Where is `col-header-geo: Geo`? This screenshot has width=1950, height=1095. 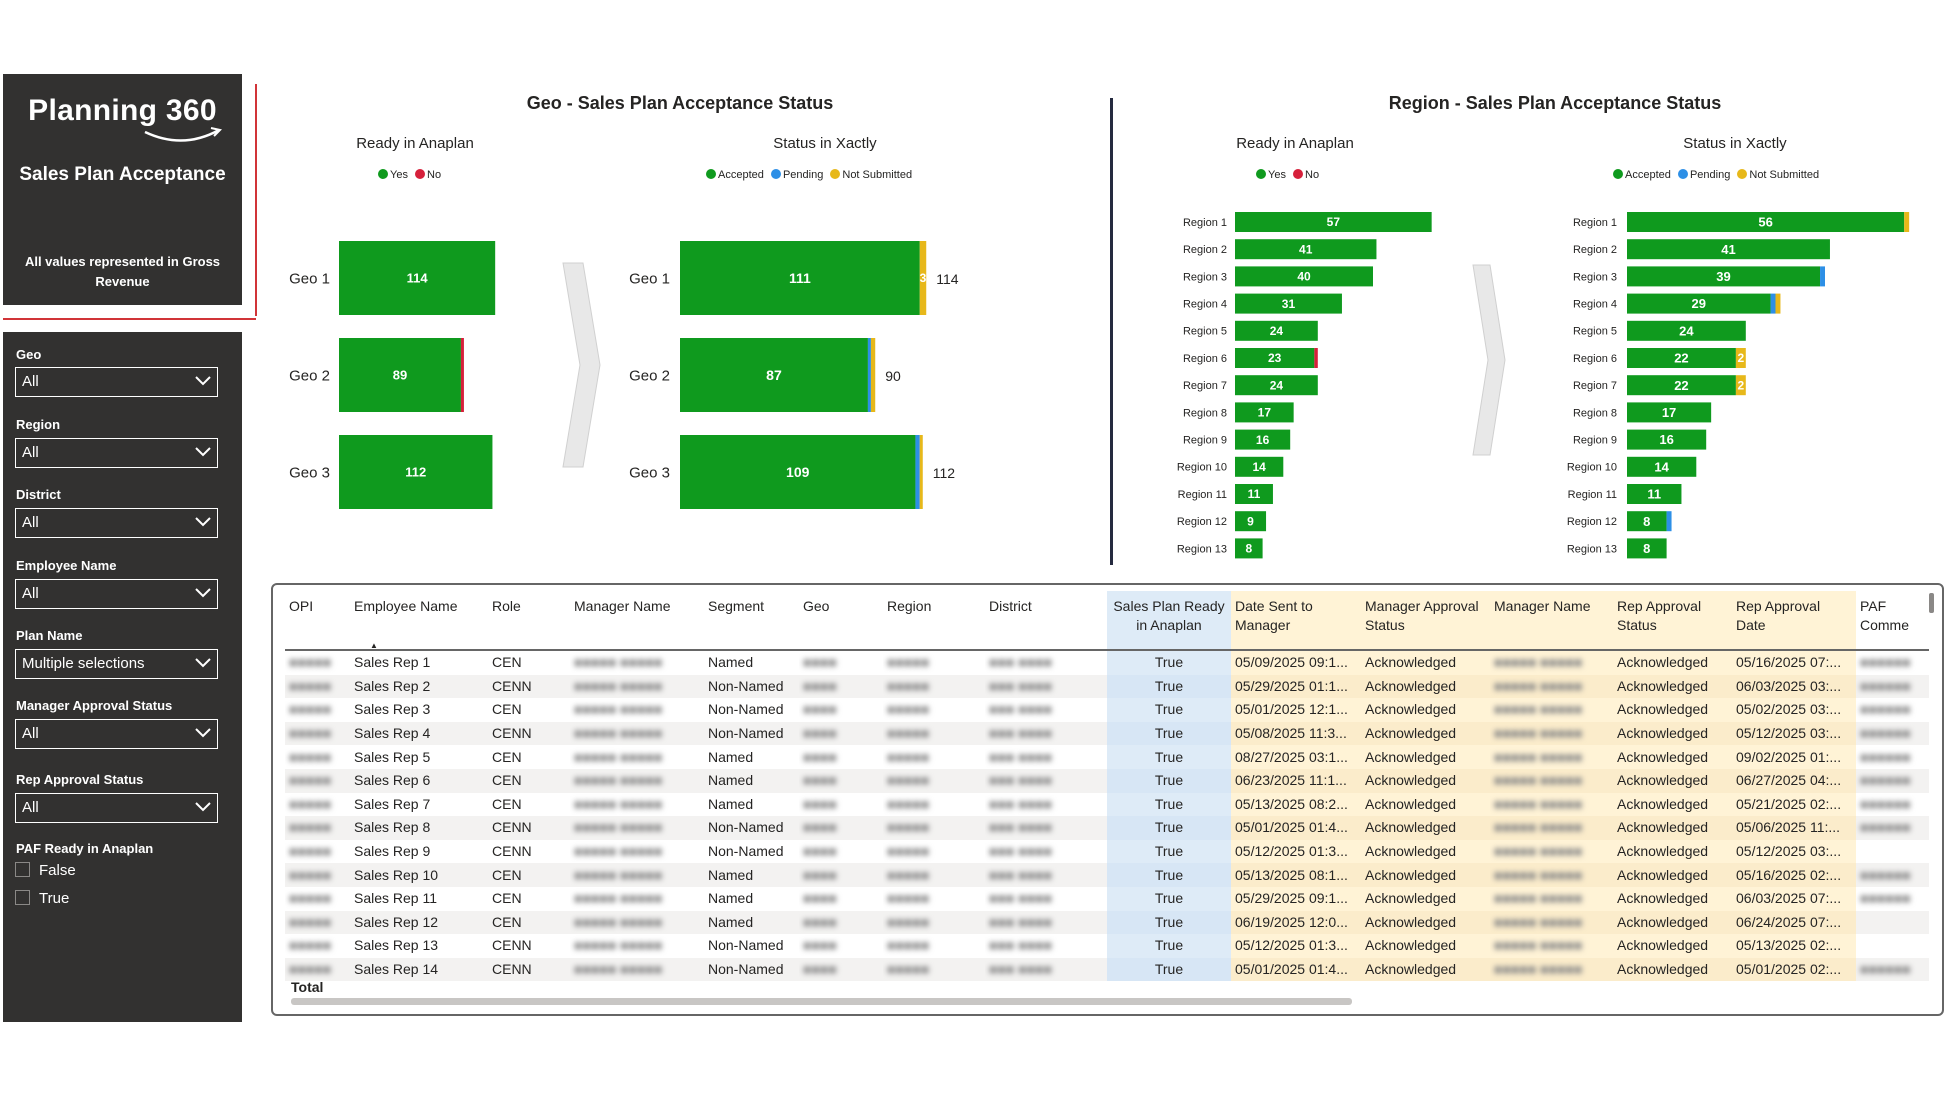 col-header-geo: Geo is located at coordinates (841, 621).